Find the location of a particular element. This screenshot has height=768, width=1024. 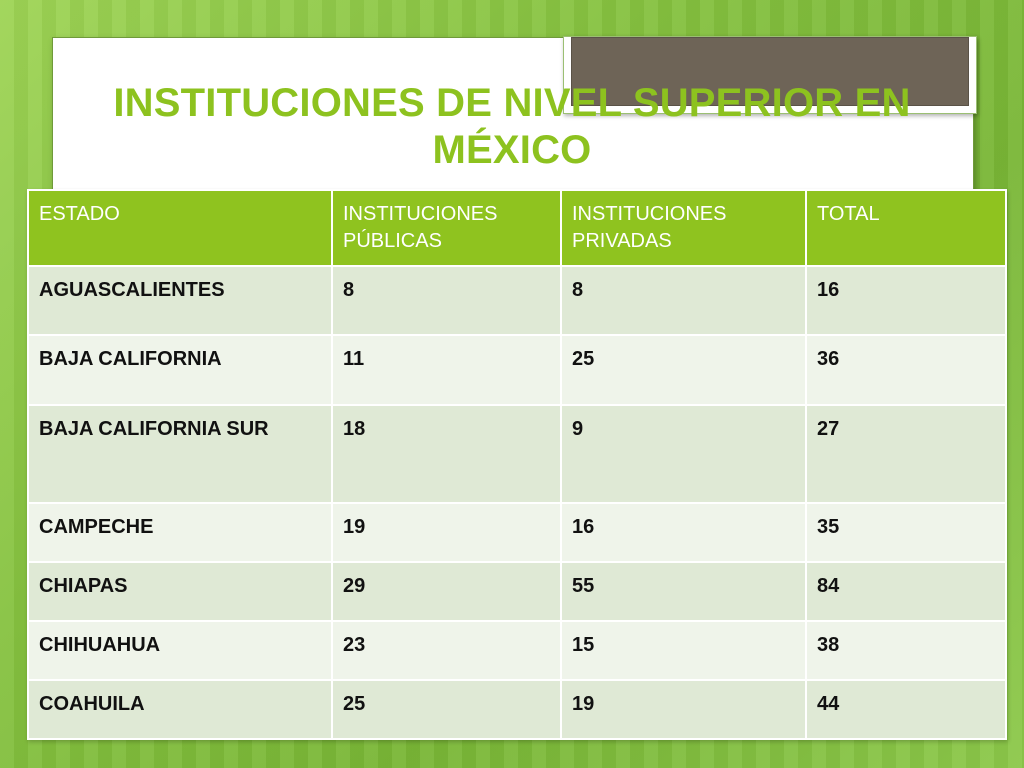

cell-privadas: 8 is located at coordinates (683, 300).